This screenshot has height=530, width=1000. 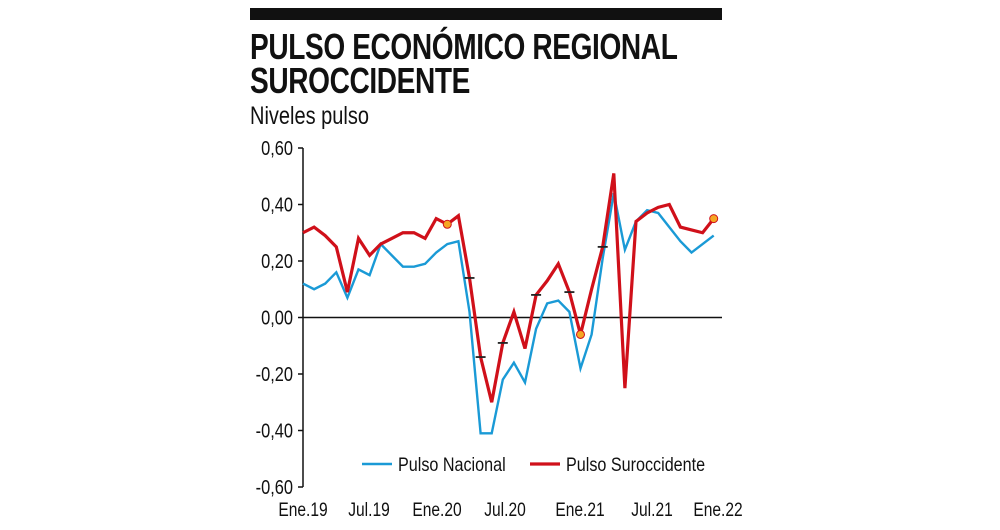 I want to click on y-tick-label: -0,60, so click(x=274, y=486).